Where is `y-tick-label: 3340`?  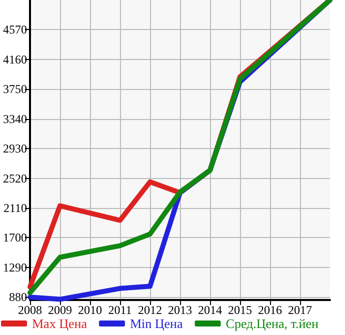 y-tick-label: 3340 is located at coordinates (15, 119).